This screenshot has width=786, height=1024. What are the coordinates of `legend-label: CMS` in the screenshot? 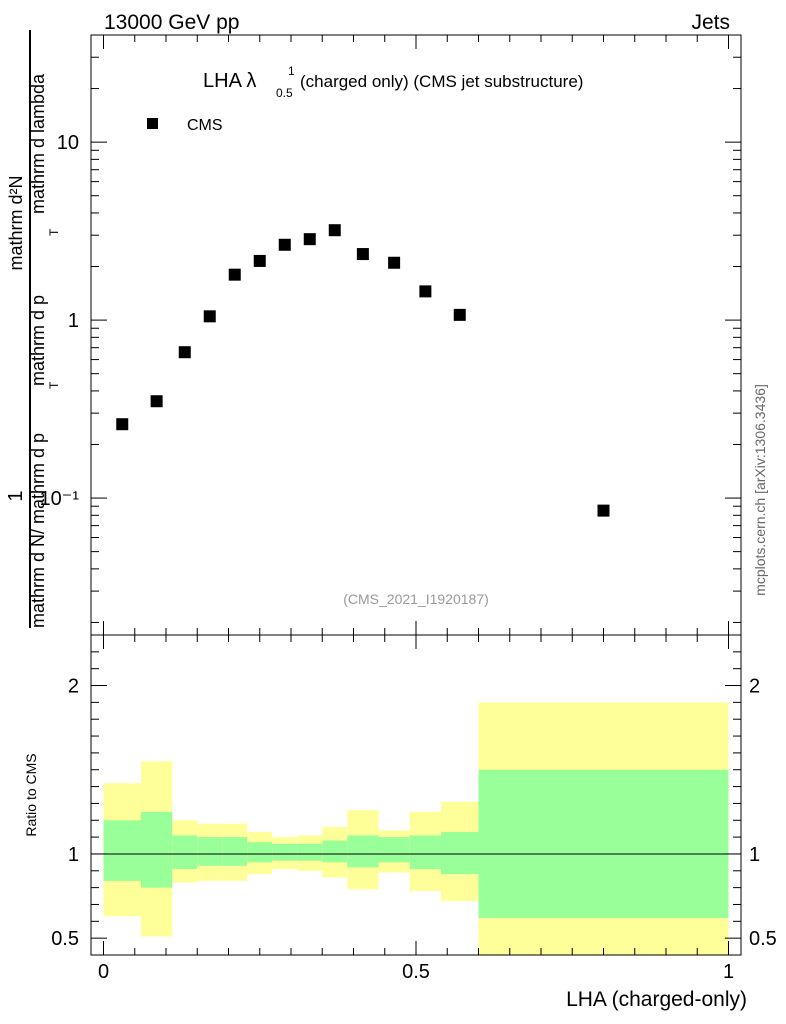 It's located at (205, 125).